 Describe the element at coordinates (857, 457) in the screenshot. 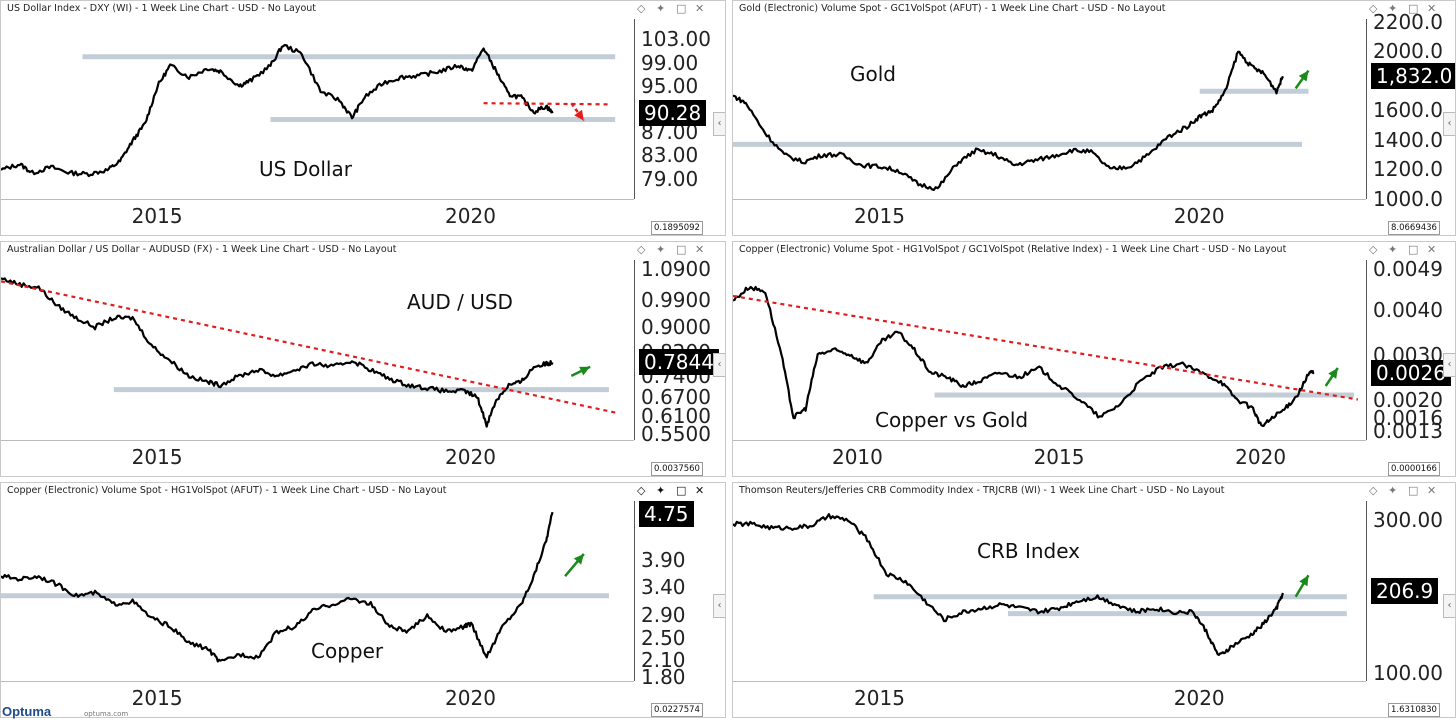

I see `x-tick-label: 2010` at that location.